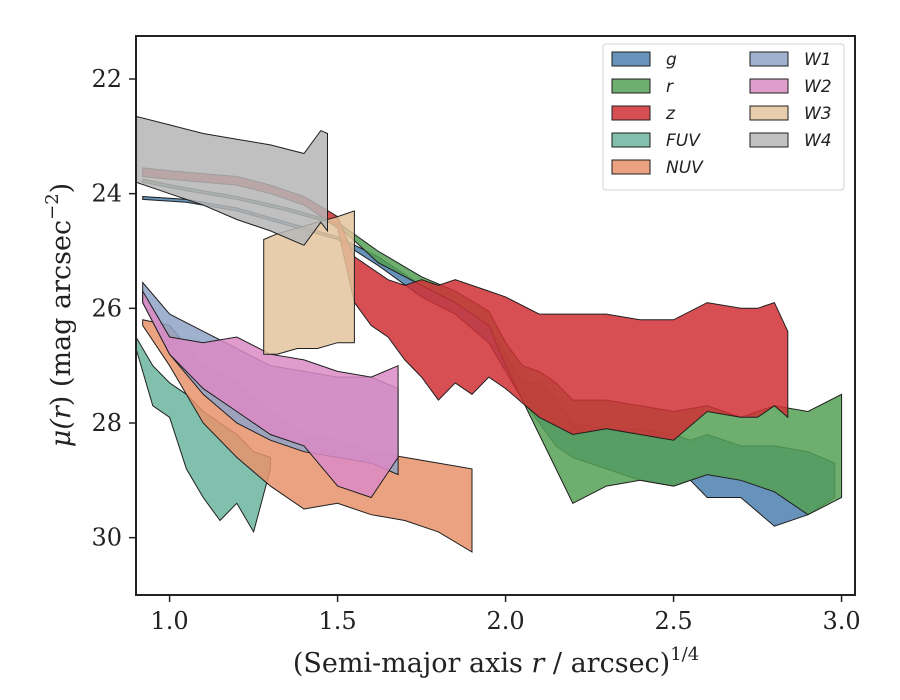 The width and height of the screenshot is (900, 700). What do you see at coordinates (670, 87) in the screenshot?
I see `legend-label-r: r` at bounding box center [670, 87].